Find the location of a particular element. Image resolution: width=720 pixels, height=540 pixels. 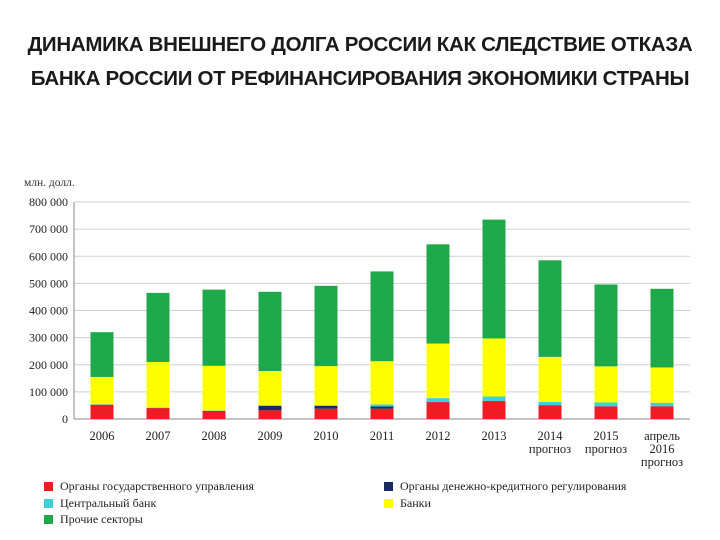

x-tick-label: 2009 is located at coordinates (270, 436).